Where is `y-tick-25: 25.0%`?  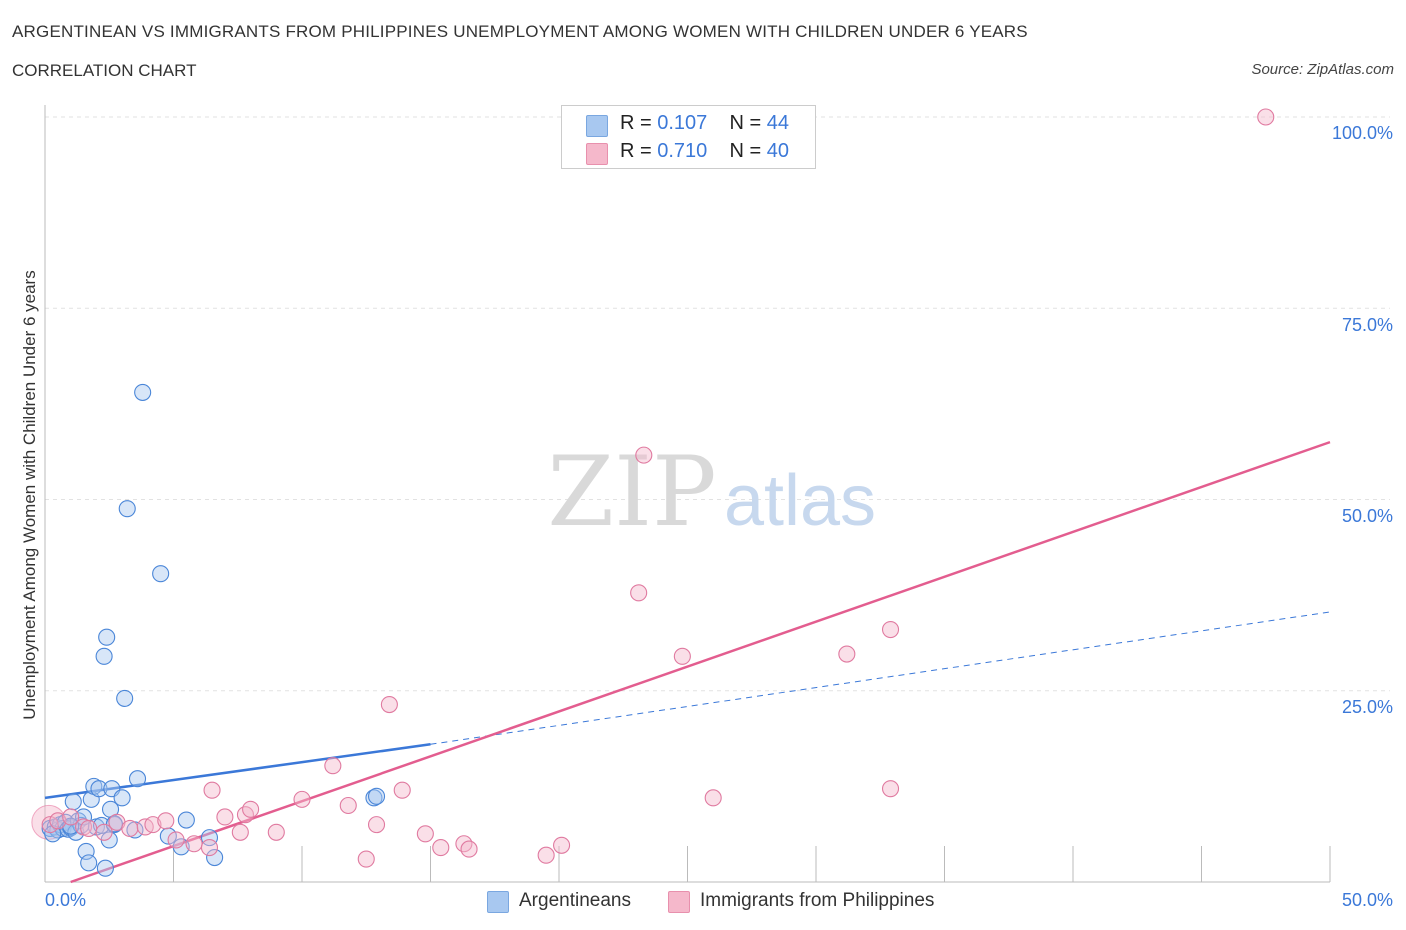
y-tick-25: 25.0% is located at coordinates (1367, 707).